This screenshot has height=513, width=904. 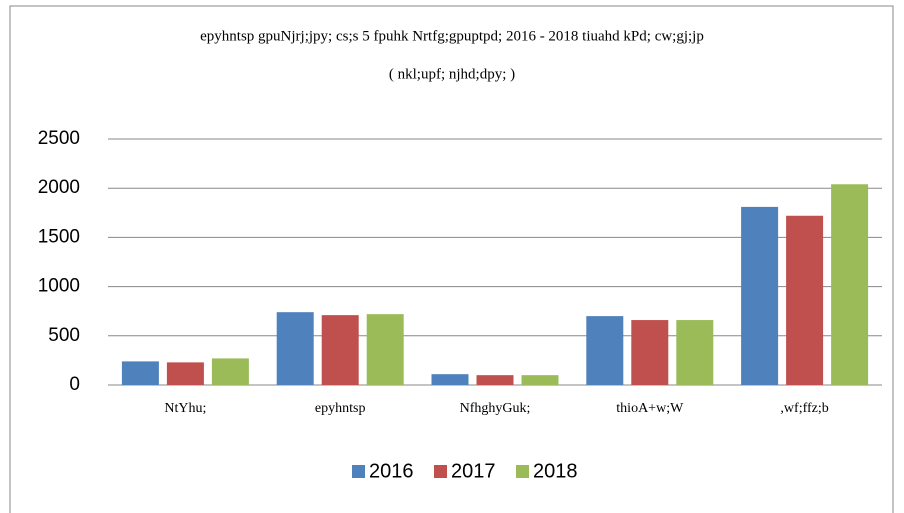 I want to click on x-tick-label: epyhntsp, so click(x=340, y=408).